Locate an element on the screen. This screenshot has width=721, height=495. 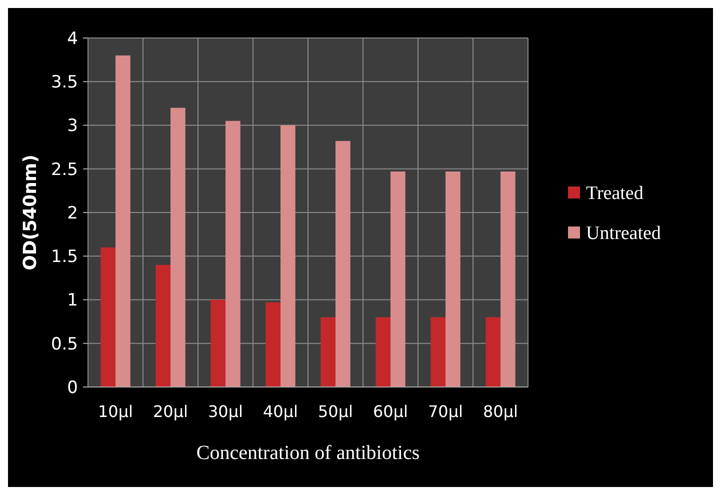
y-tick-label: 3.5 is located at coordinates (64, 82).